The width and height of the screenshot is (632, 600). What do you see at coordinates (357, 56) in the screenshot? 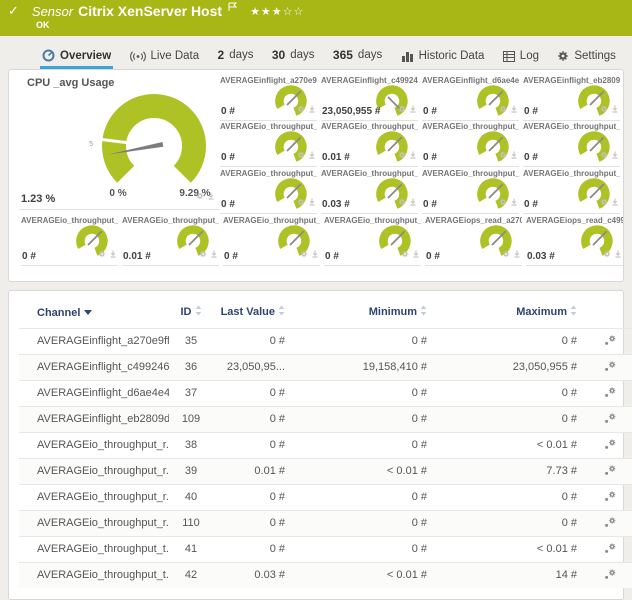
I see `tab-365-days: 365 days` at bounding box center [357, 56].